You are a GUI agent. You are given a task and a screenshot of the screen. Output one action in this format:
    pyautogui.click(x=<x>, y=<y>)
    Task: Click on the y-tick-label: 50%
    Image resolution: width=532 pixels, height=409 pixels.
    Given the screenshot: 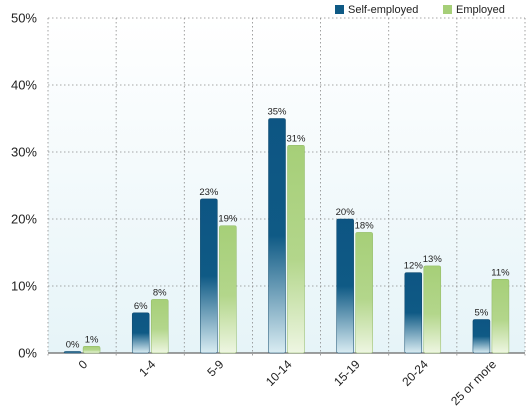 What is the action you would take?
    pyautogui.click(x=24, y=18)
    